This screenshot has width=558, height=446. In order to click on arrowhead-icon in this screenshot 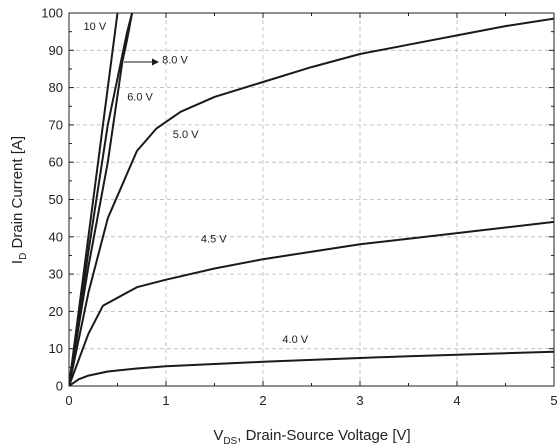, I will do `click(155, 62)`.